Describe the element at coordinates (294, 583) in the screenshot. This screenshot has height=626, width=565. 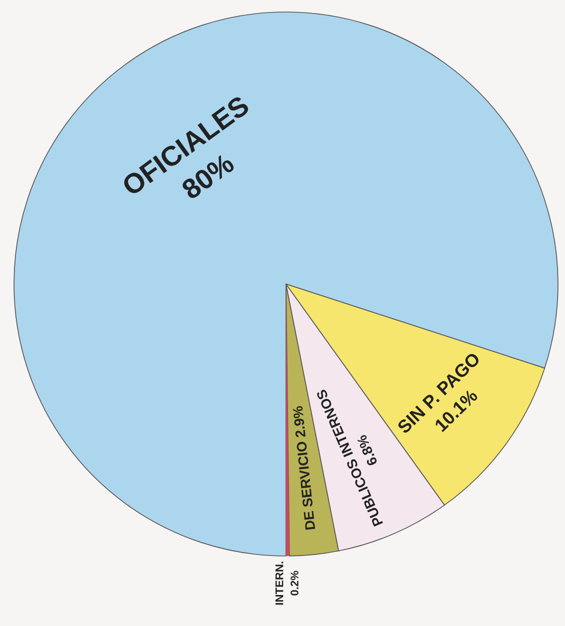
I see `data-label: 0.2%` at that location.